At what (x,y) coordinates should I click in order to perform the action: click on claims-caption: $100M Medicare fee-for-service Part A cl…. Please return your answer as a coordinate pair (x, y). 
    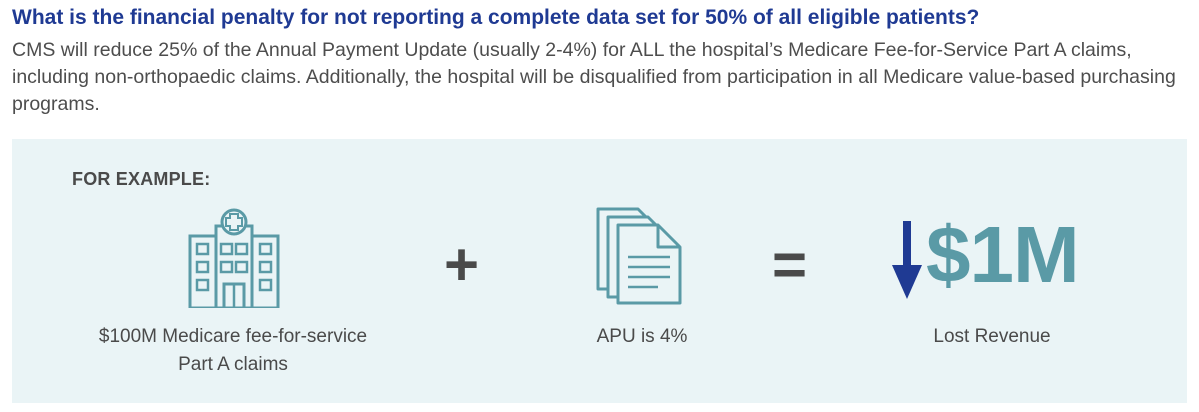
    Looking at the image, I should click on (233, 350).